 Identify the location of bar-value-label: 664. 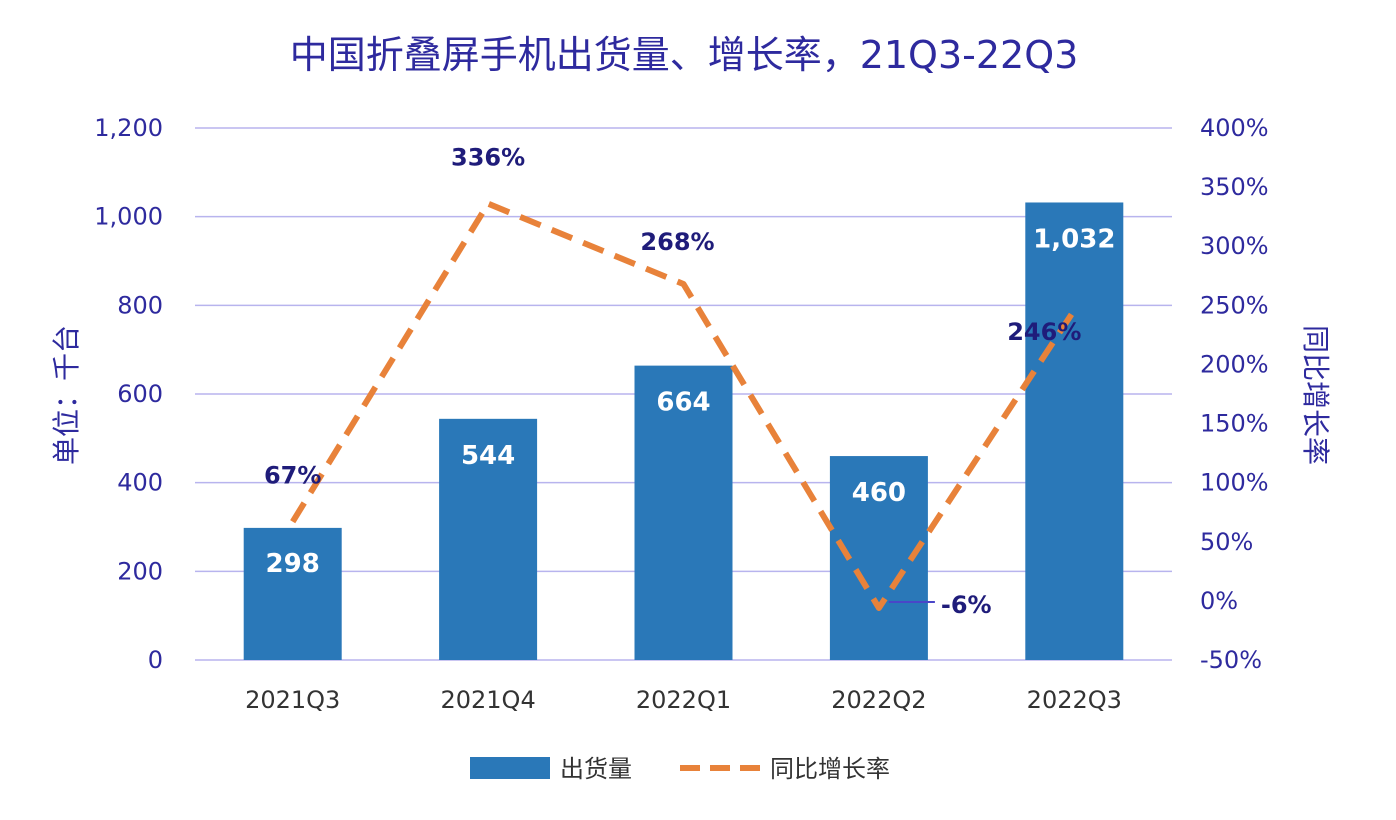
(683, 403).